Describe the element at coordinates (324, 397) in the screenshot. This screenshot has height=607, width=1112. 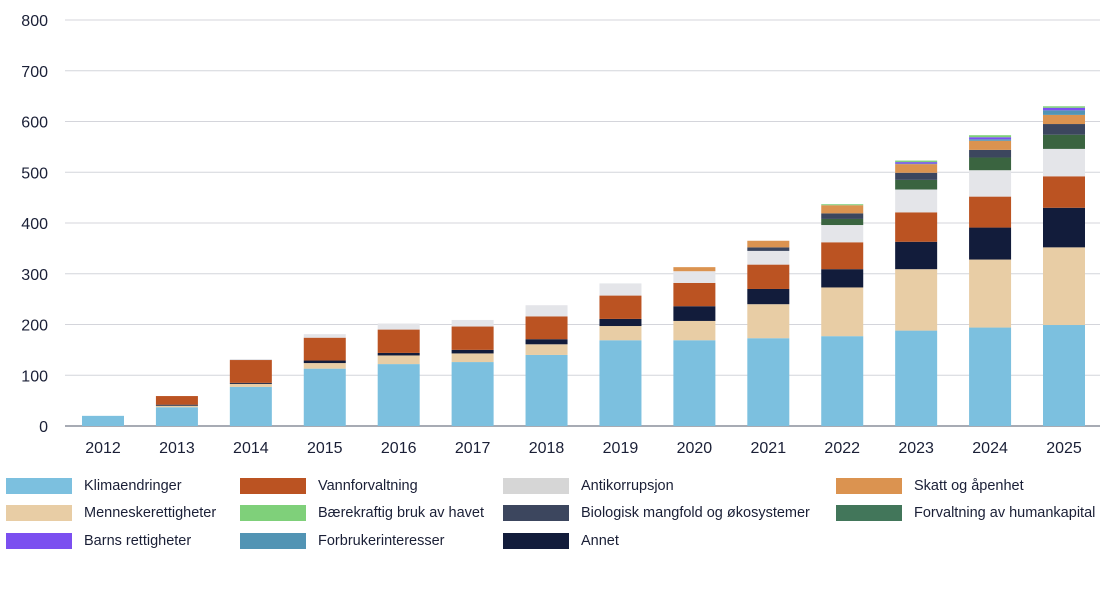
I see `bar-segment-klimaendringer-2015` at that location.